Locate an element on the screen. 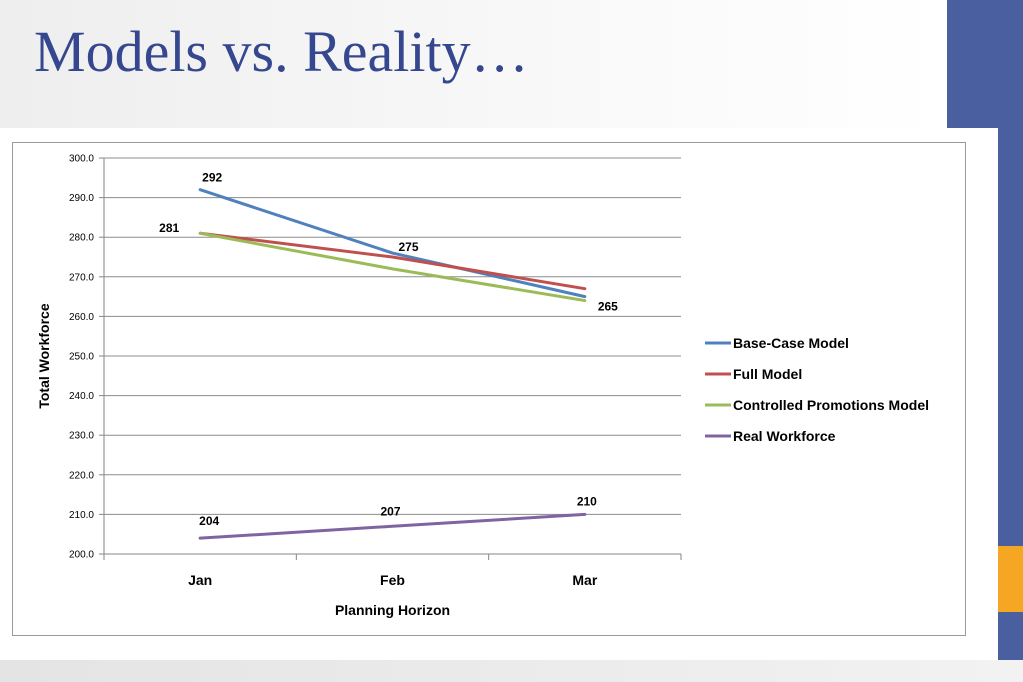  series-line-controlled-promotions-model is located at coordinates (392, 267).